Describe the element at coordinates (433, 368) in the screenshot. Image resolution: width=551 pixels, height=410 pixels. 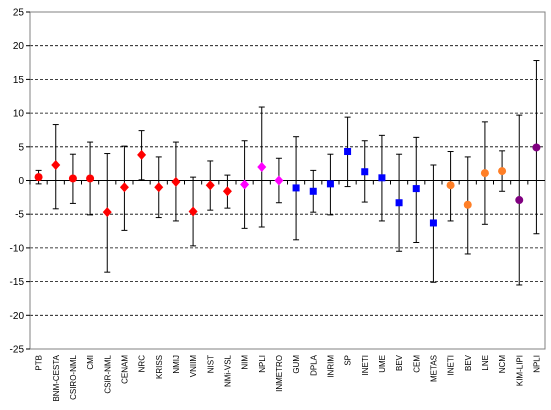
I see `x-tick-label: METAS` at that location.